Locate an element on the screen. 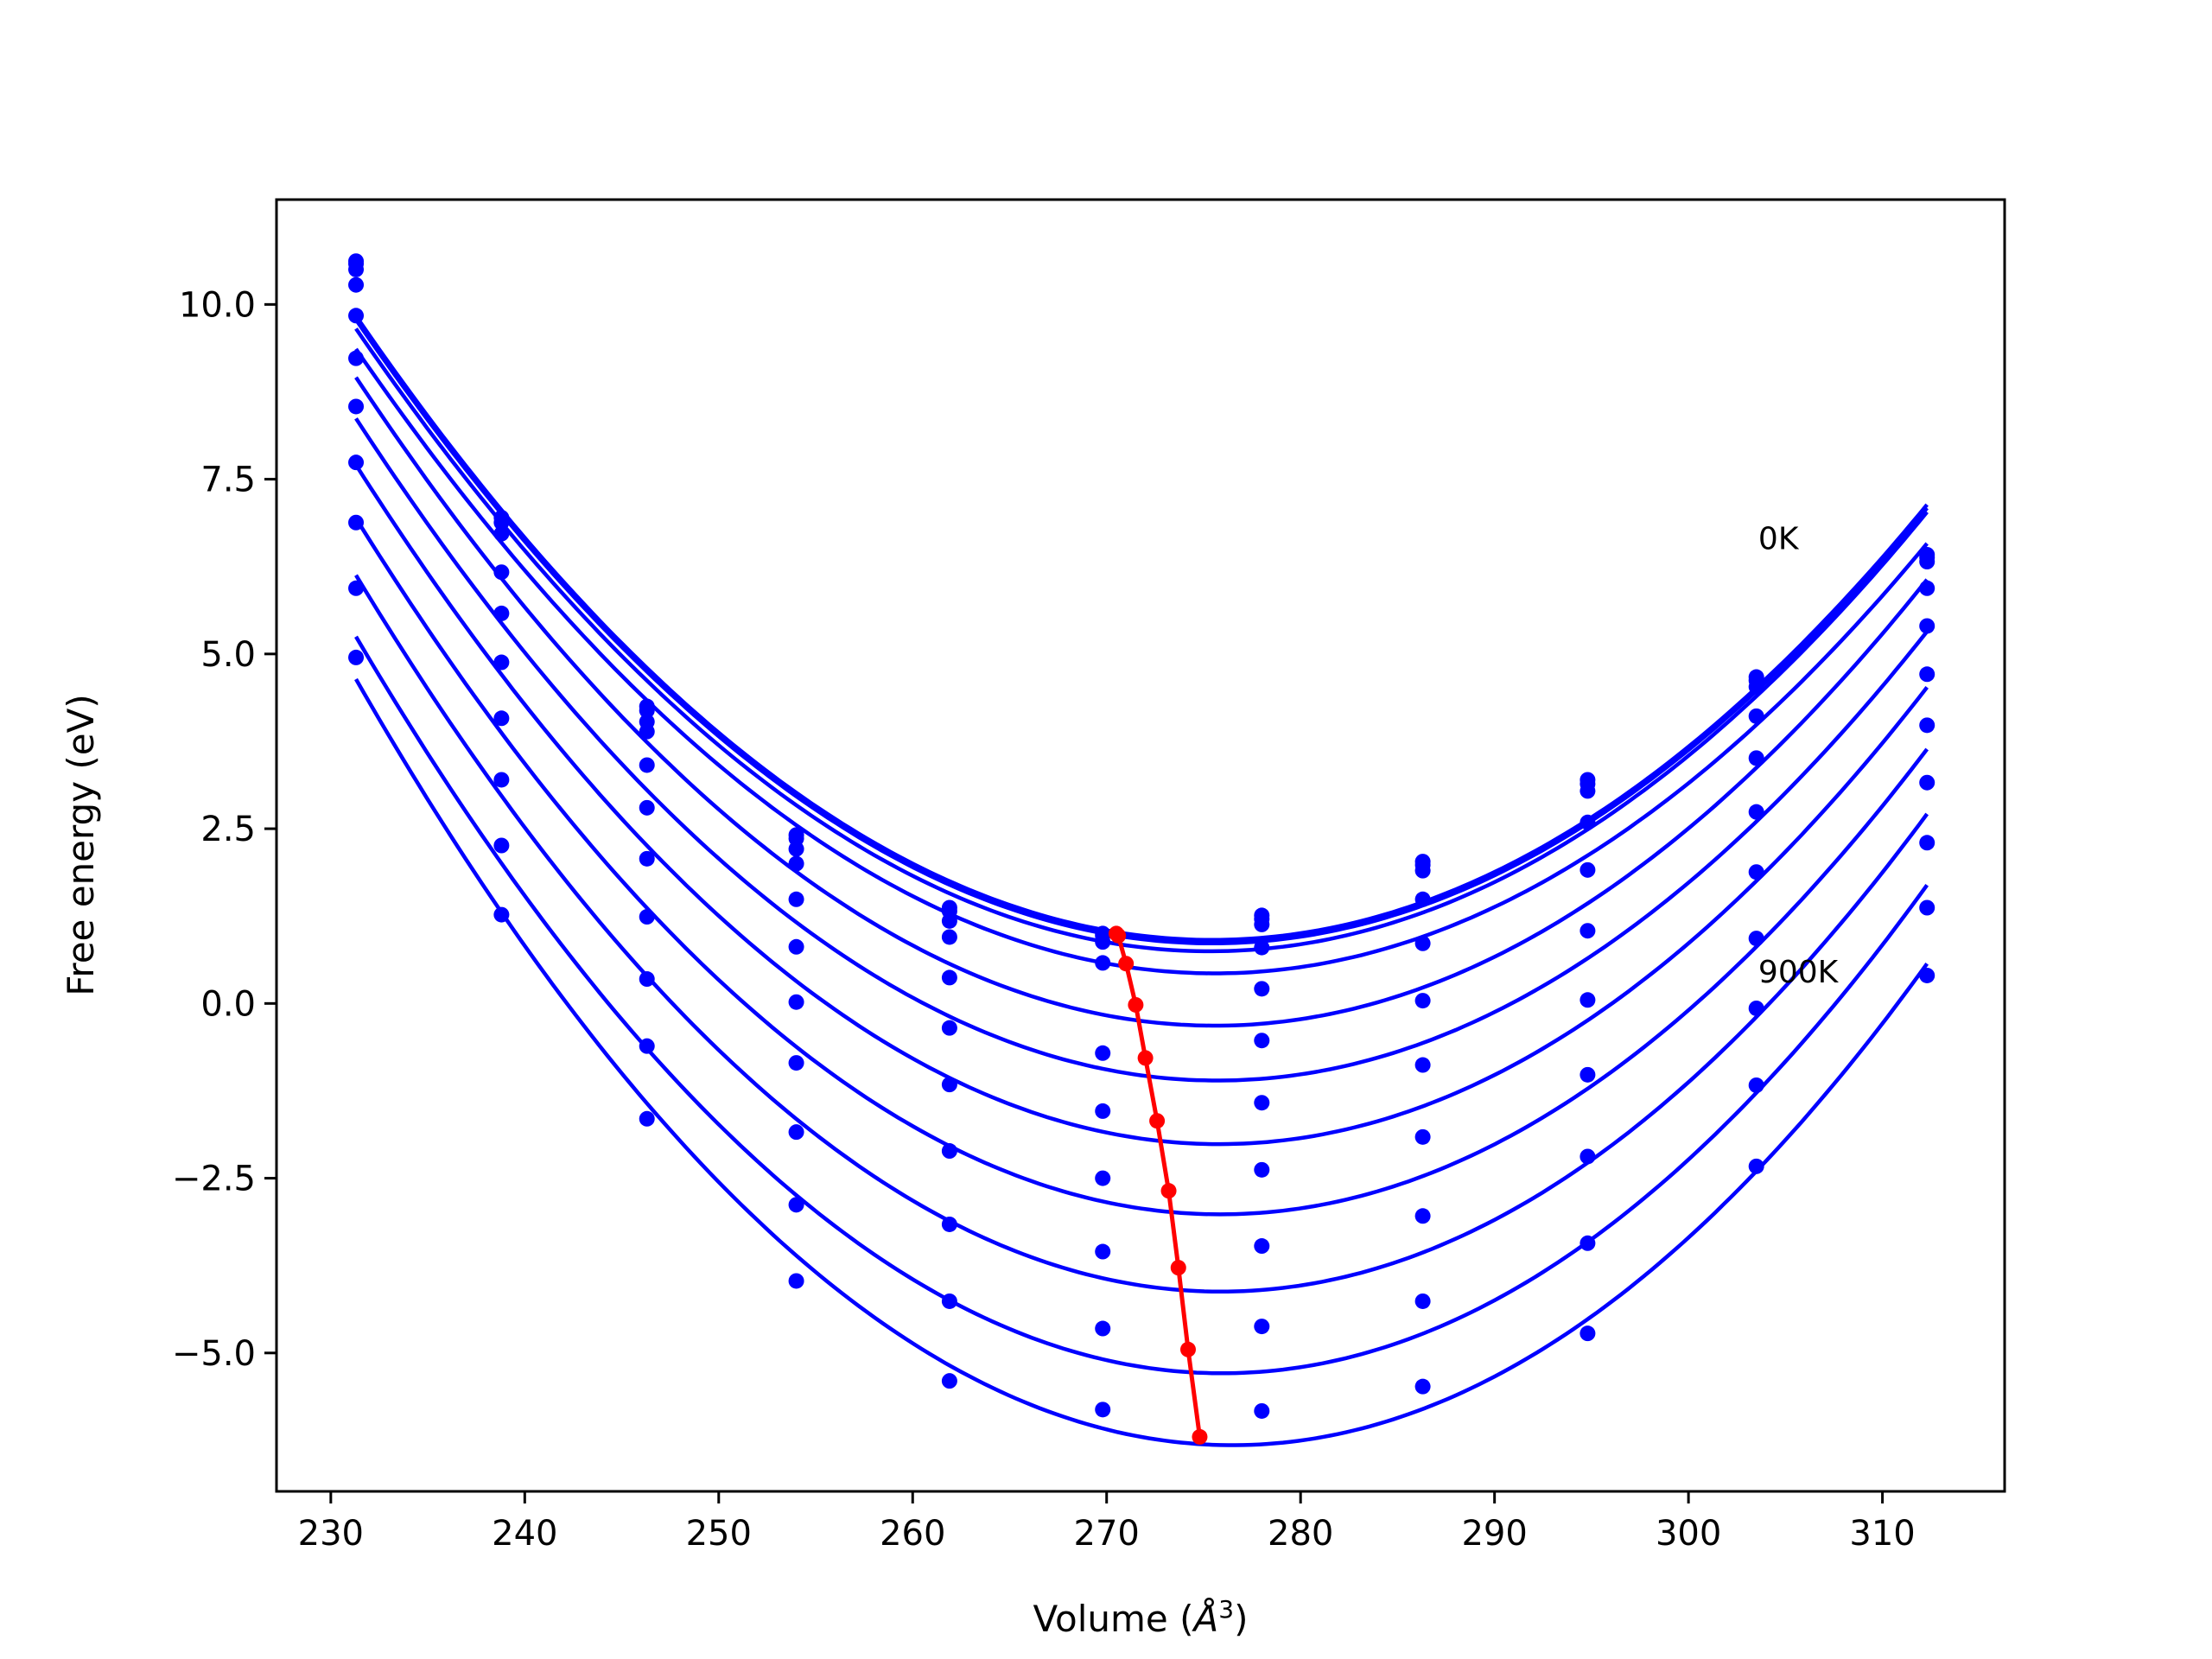 This screenshot has width=2212, height=1659. x-tick-label: 290 is located at coordinates (1494, 1534).